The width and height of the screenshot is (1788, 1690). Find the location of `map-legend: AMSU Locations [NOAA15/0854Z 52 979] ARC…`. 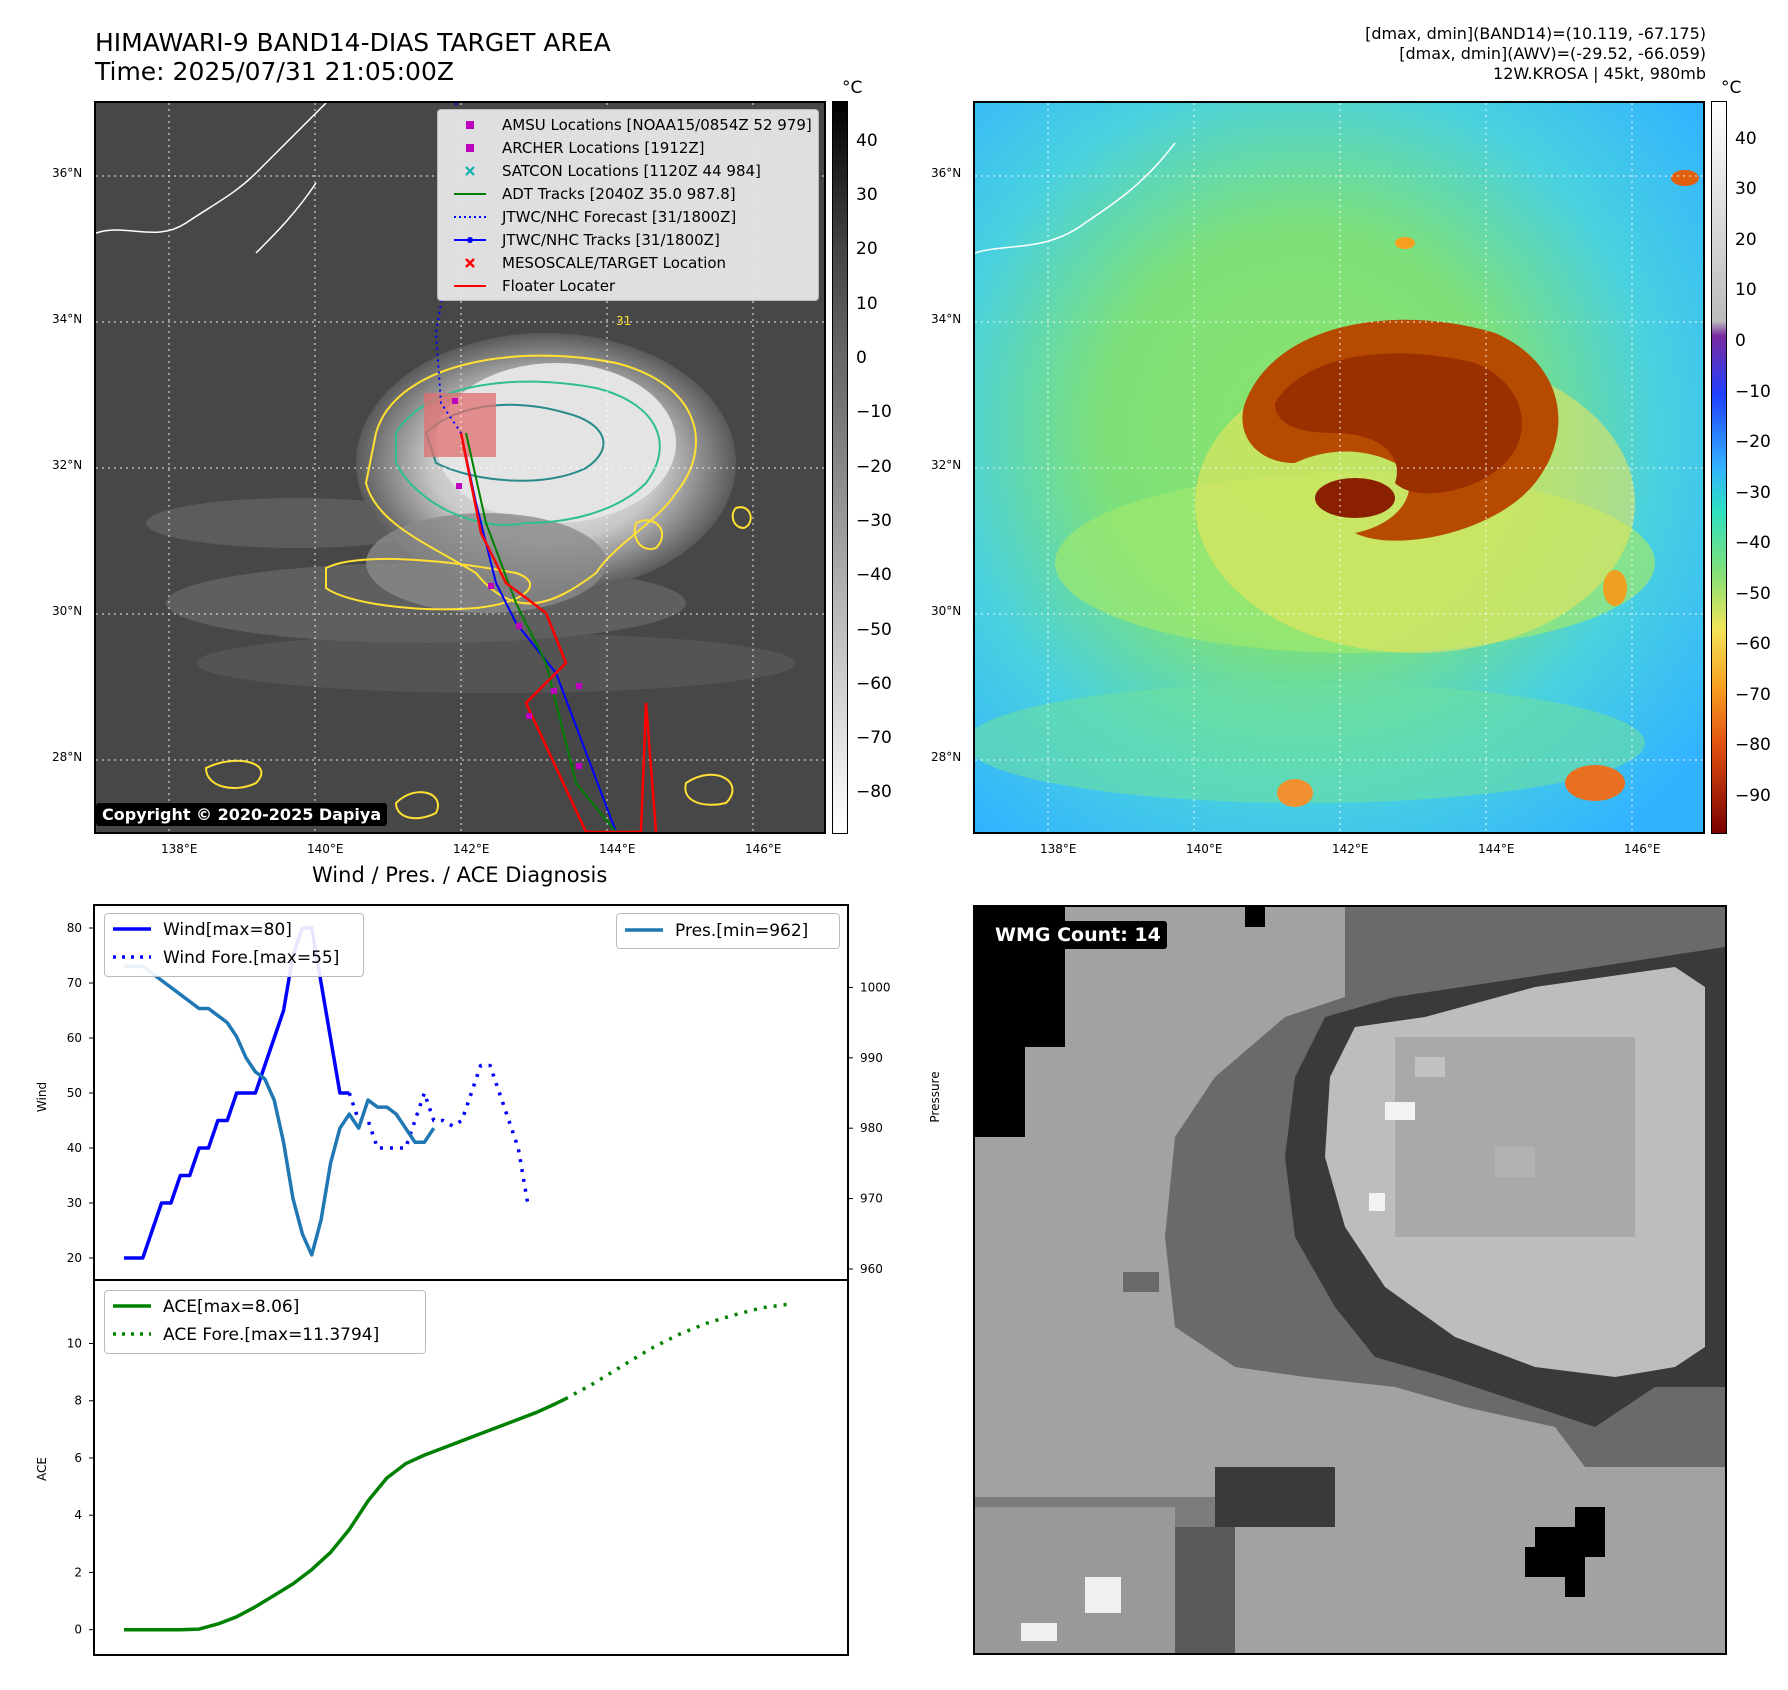

map-legend: AMSU Locations [NOAA15/0854Z 52 979] ARC… is located at coordinates (628, 205).